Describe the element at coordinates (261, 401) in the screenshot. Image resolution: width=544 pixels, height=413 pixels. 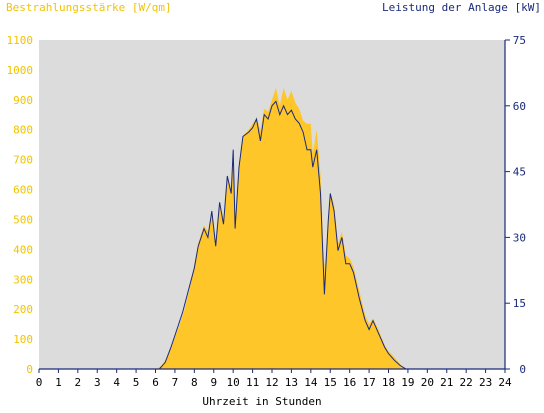
I see `x-axis-title: Uhrzeit in Stunden` at that location.